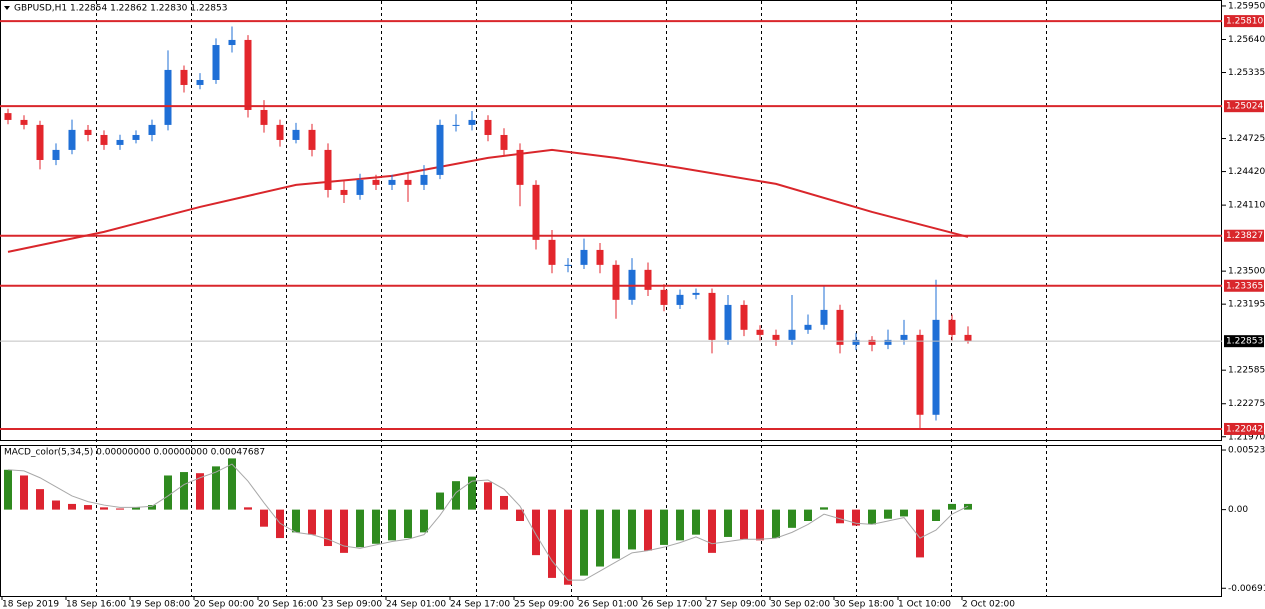 The height and width of the screenshot is (609, 1265). What do you see at coordinates (1244, 429) in the screenshot?
I see `level-label: 1.22042` at bounding box center [1244, 429].